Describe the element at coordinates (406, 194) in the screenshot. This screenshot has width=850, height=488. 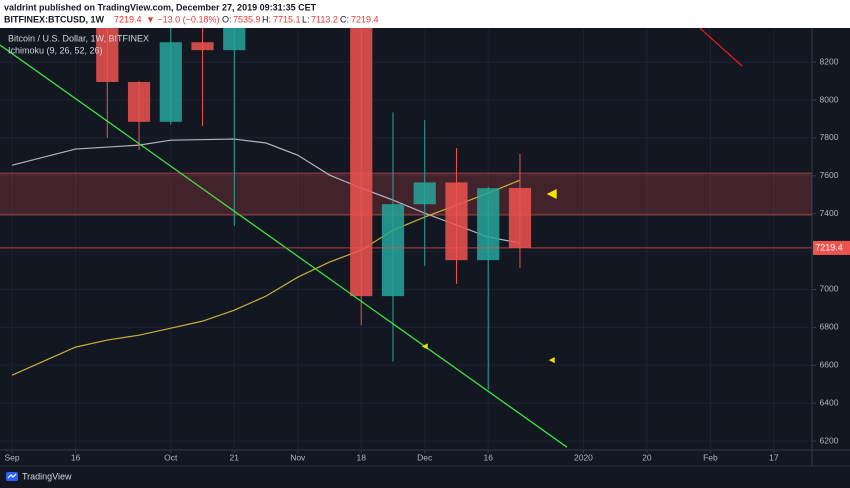
I see `zone` at that location.